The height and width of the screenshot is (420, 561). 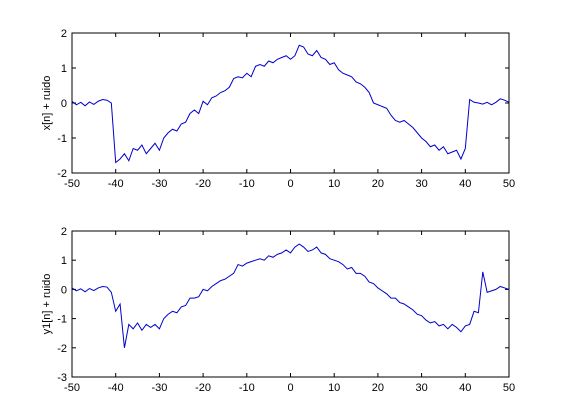 I want to click on bottom-x-tick-label: 50, so click(x=509, y=388).